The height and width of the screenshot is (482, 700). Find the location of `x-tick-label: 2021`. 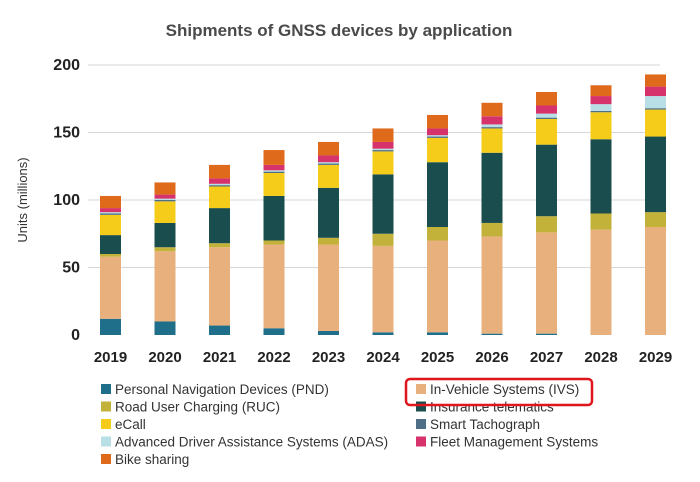

x-tick-label: 2021 is located at coordinates (219, 357).